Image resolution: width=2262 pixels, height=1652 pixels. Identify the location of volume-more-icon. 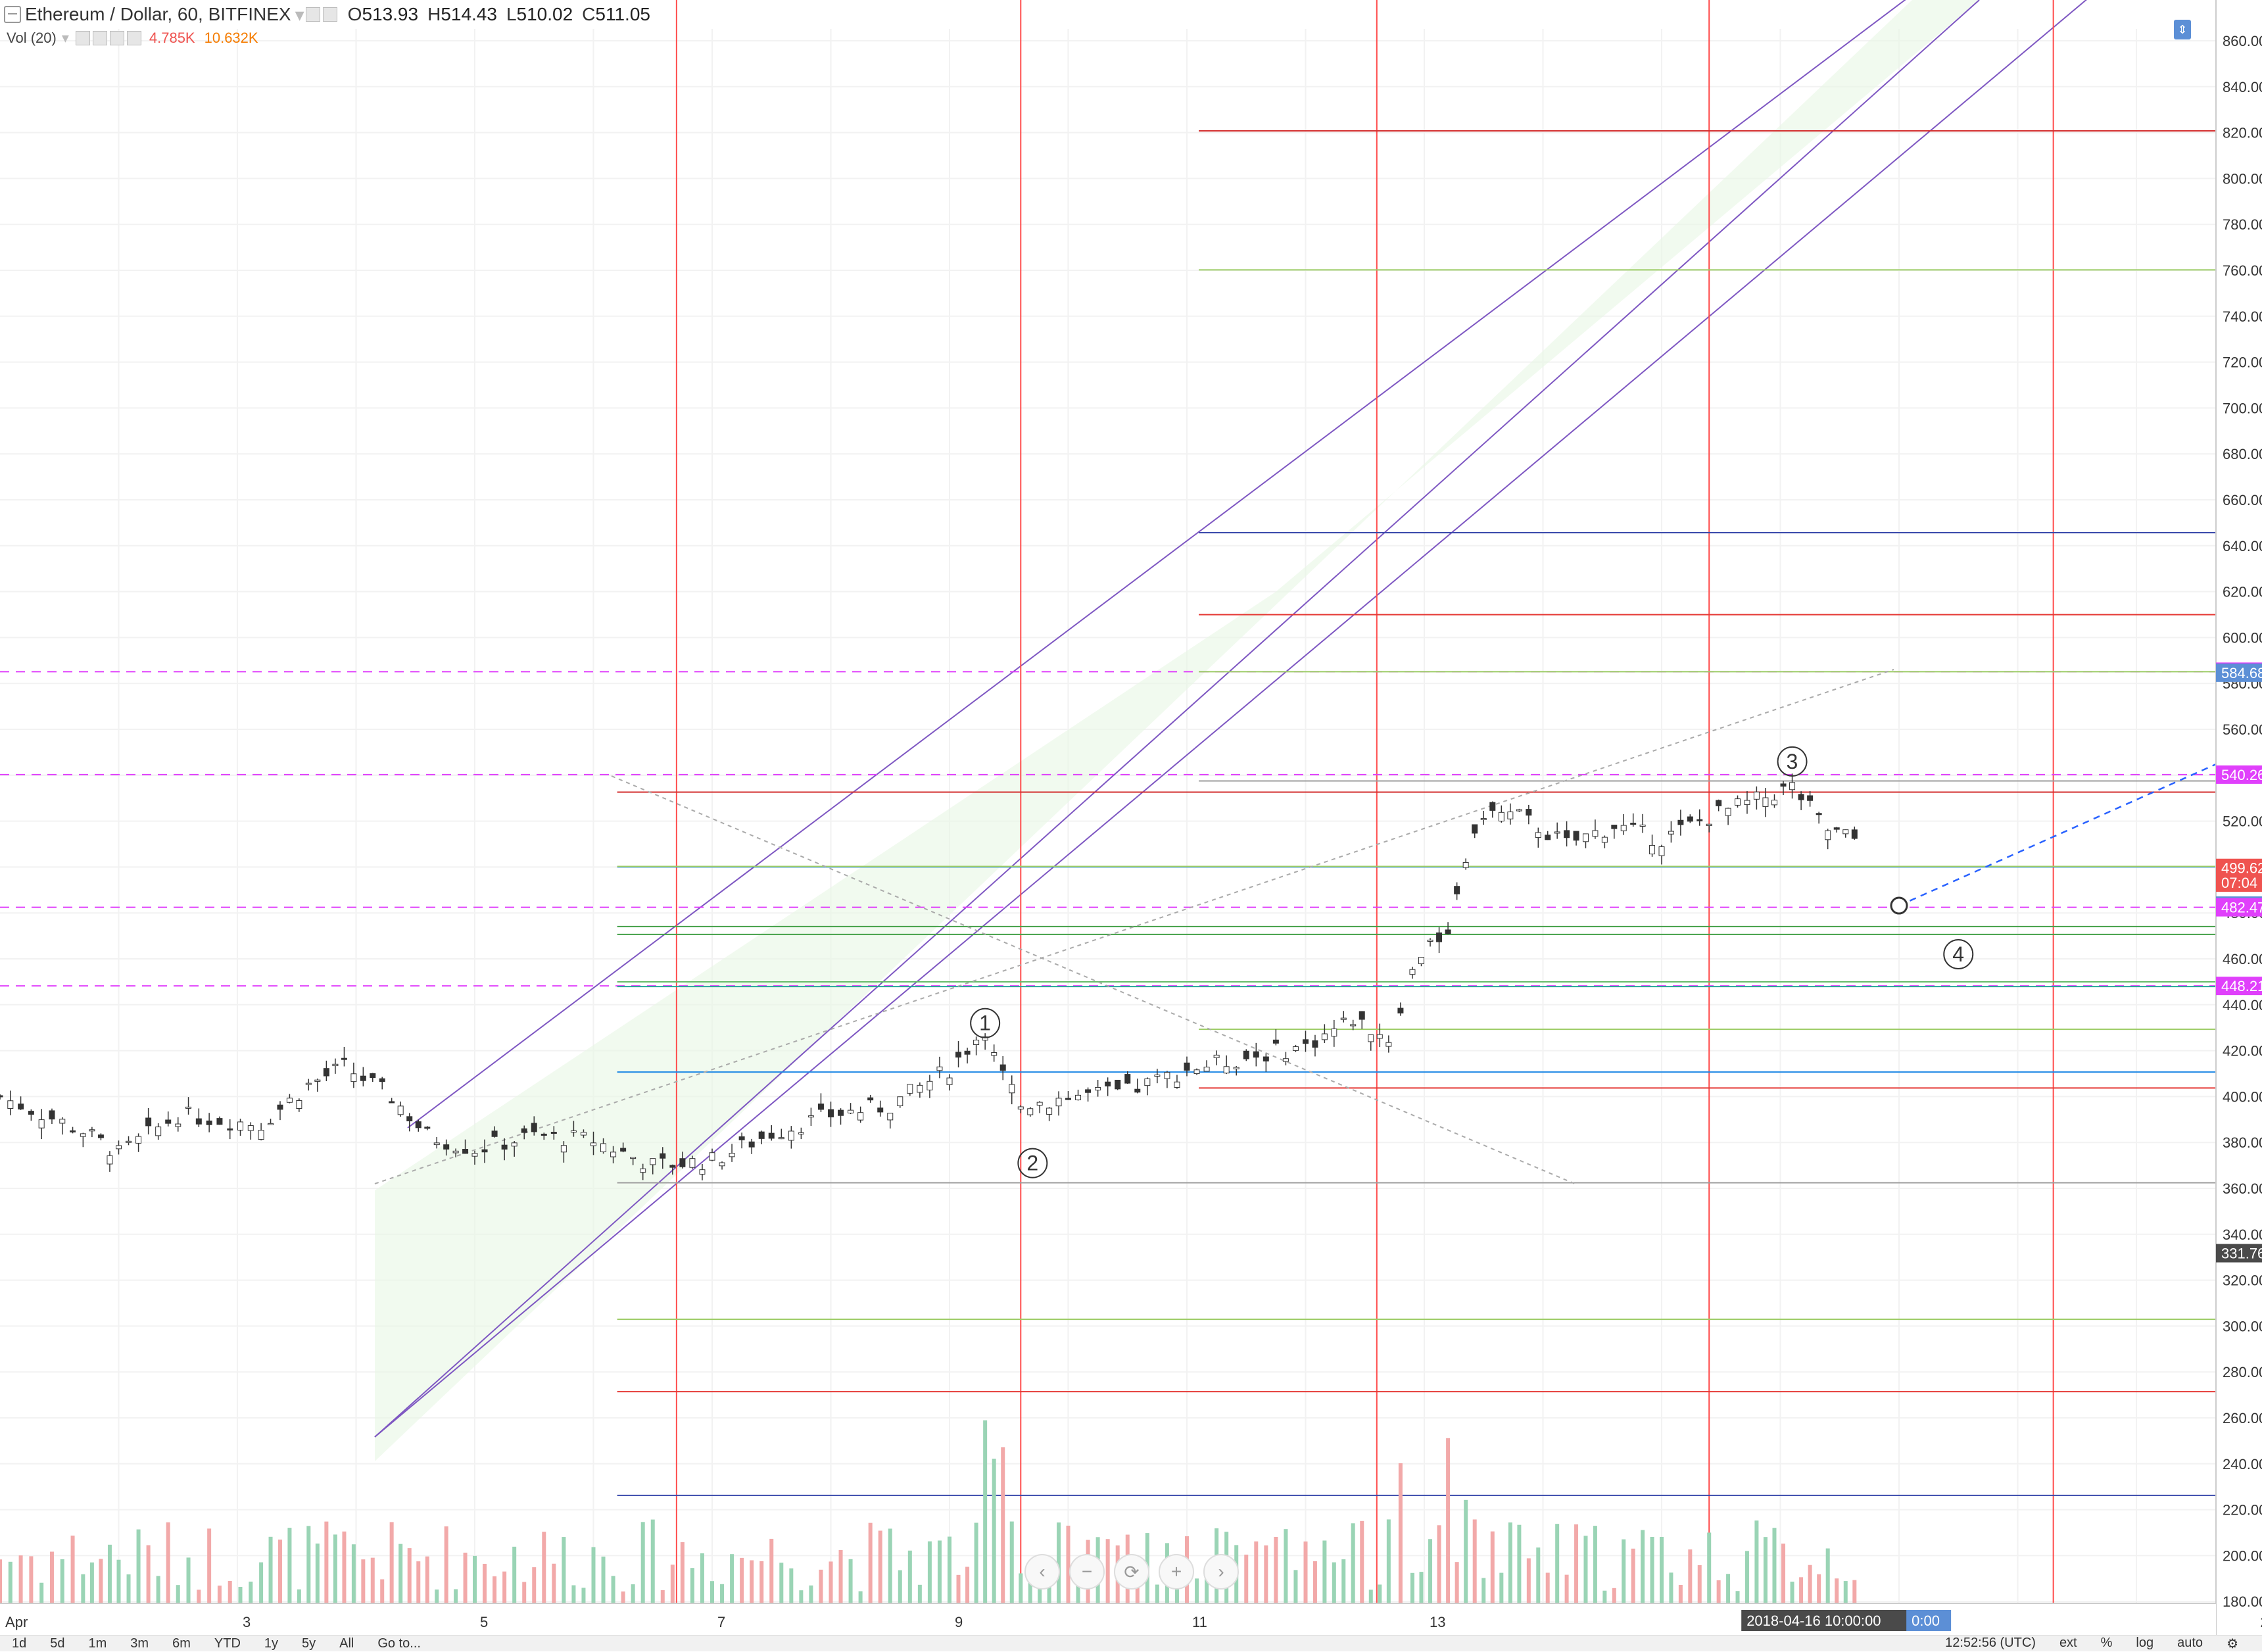
(133, 38).